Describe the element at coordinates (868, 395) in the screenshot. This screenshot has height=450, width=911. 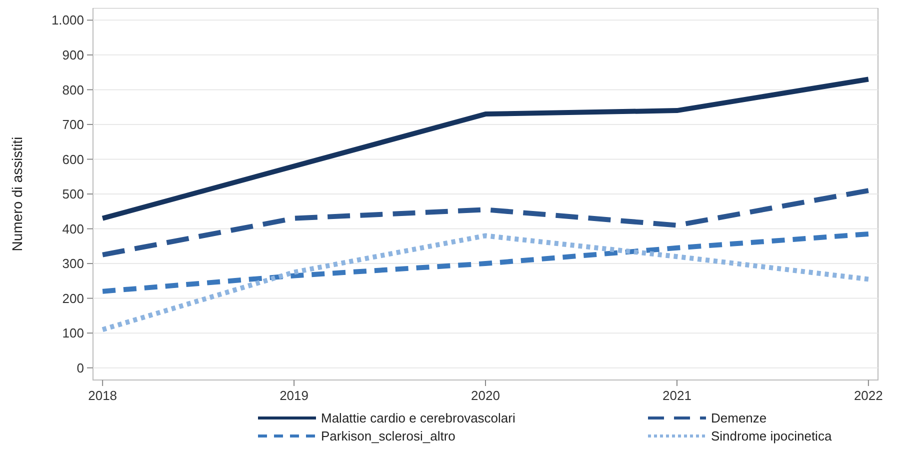
I see `x-tick-label: 2022` at that location.